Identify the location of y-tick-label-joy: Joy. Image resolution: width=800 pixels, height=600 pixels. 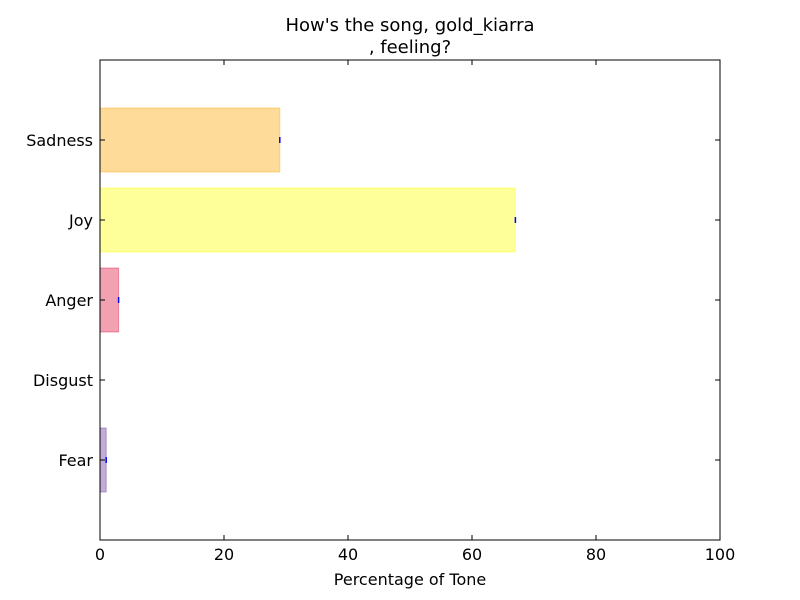
(80, 220).